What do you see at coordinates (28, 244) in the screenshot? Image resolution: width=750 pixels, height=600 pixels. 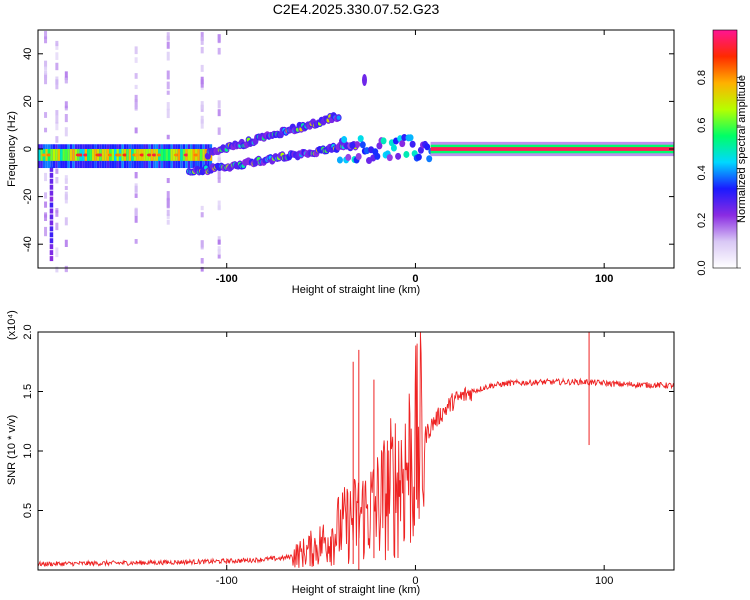 I see `spectrogram-y-tick-label: -40` at bounding box center [28, 244].